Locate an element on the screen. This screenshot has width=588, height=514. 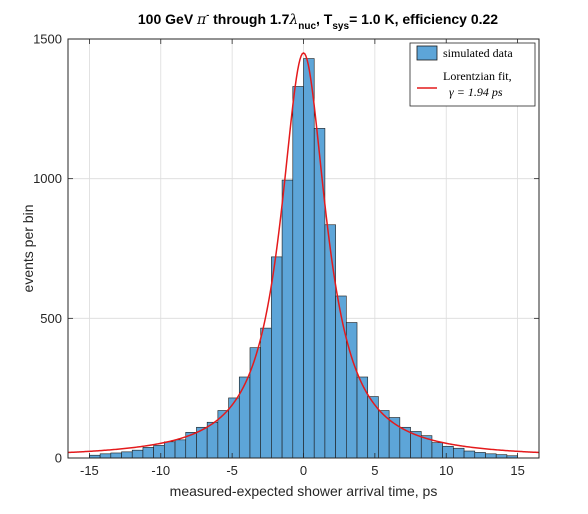
x-tick-label: -15 is located at coordinates (89, 470).